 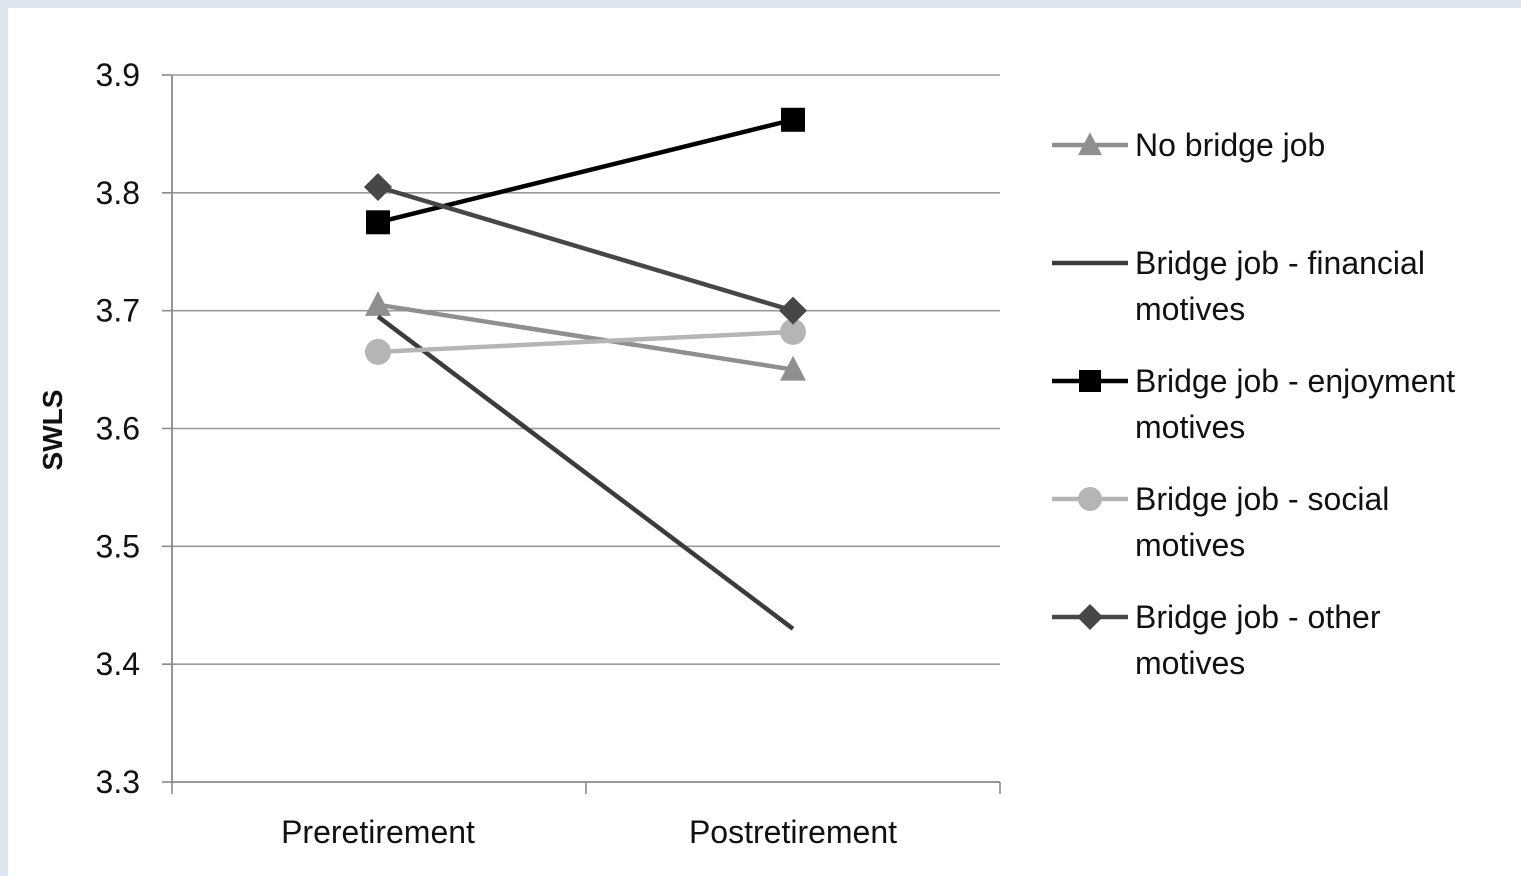 What do you see at coordinates (118, 664) in the screenshot?
I see `y-tick-label: 3.4` at bounding box center [118, 664].